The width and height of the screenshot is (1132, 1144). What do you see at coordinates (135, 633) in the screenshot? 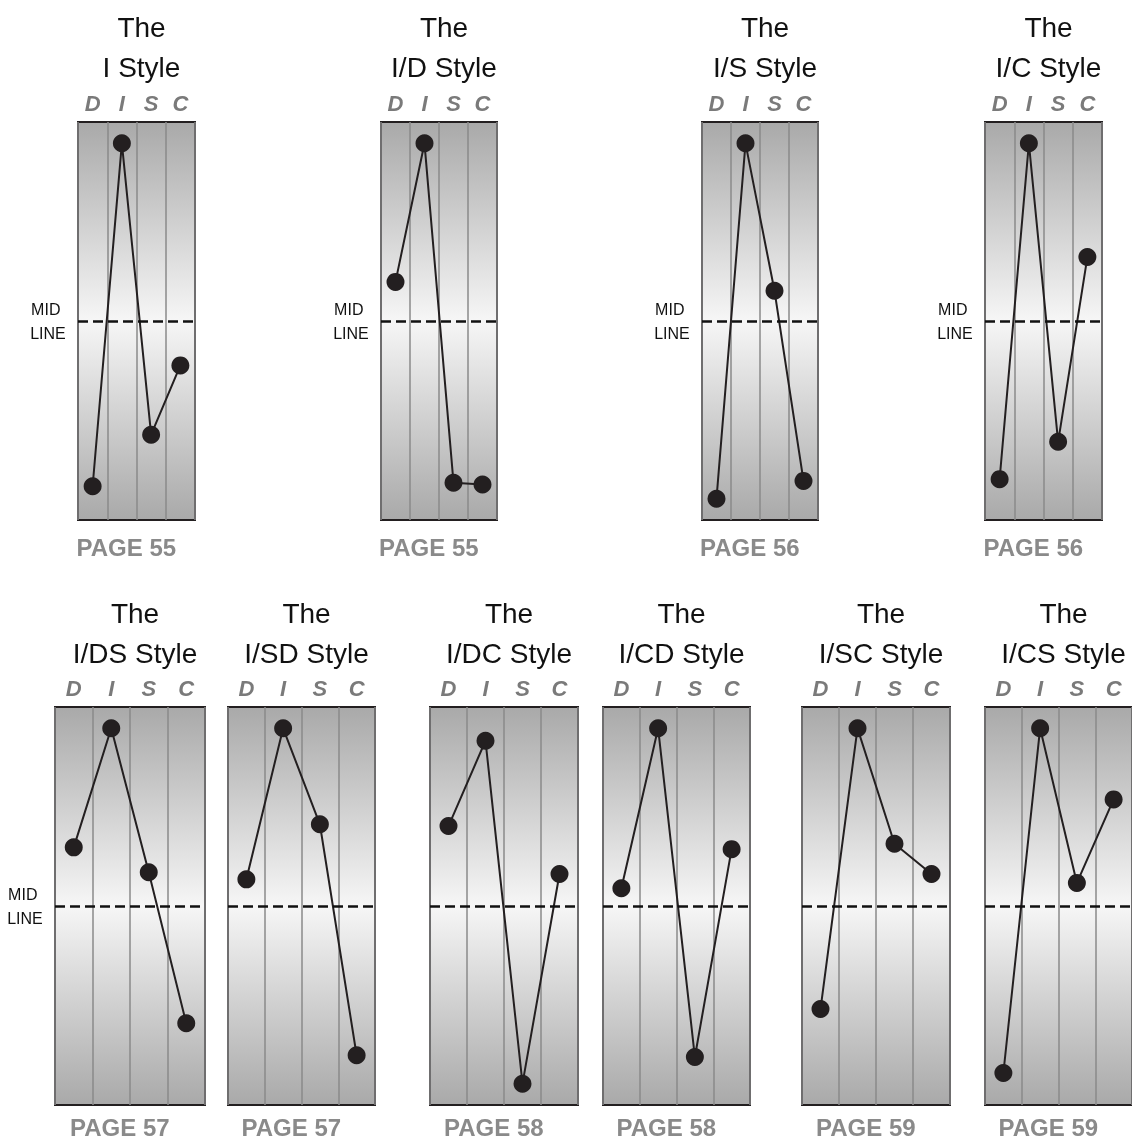
I see `chart-title: The I/DS Style` at bounding box center [135, 633].